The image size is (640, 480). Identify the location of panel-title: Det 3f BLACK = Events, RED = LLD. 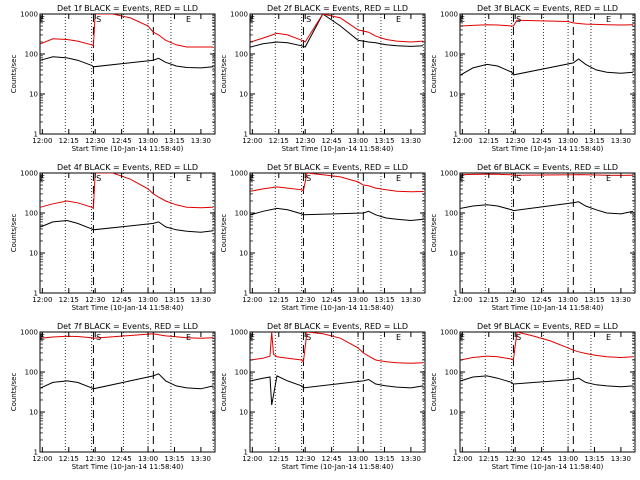
(547, 8).